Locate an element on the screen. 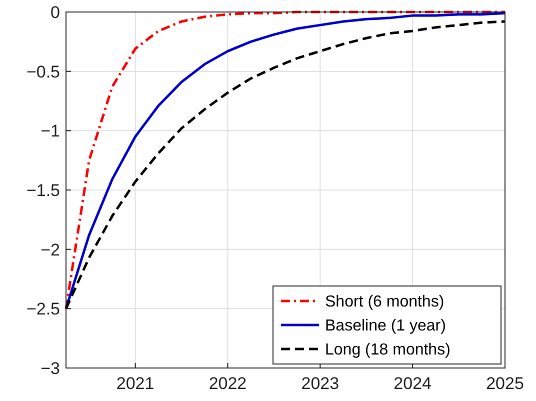 This screenshot has height=401, width=536. y-tick-label: −0.5 is located at coordinates (43, 72).